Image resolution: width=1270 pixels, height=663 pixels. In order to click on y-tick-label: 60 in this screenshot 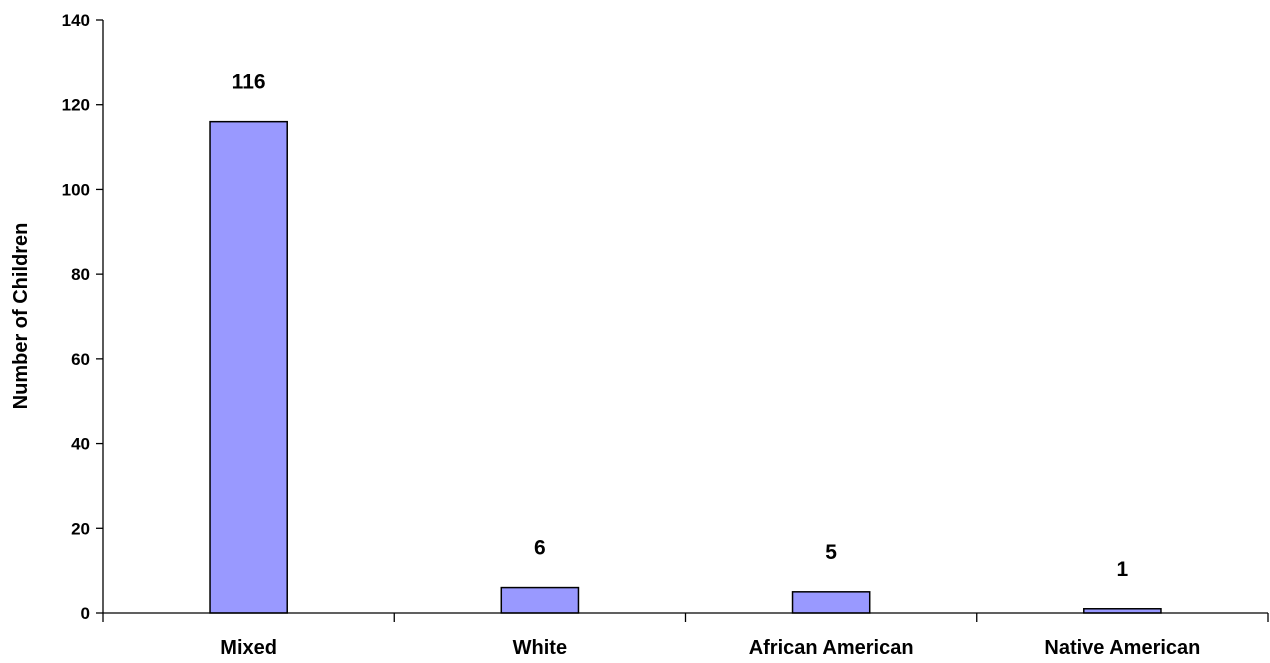, I will do `click(80, 359)`.